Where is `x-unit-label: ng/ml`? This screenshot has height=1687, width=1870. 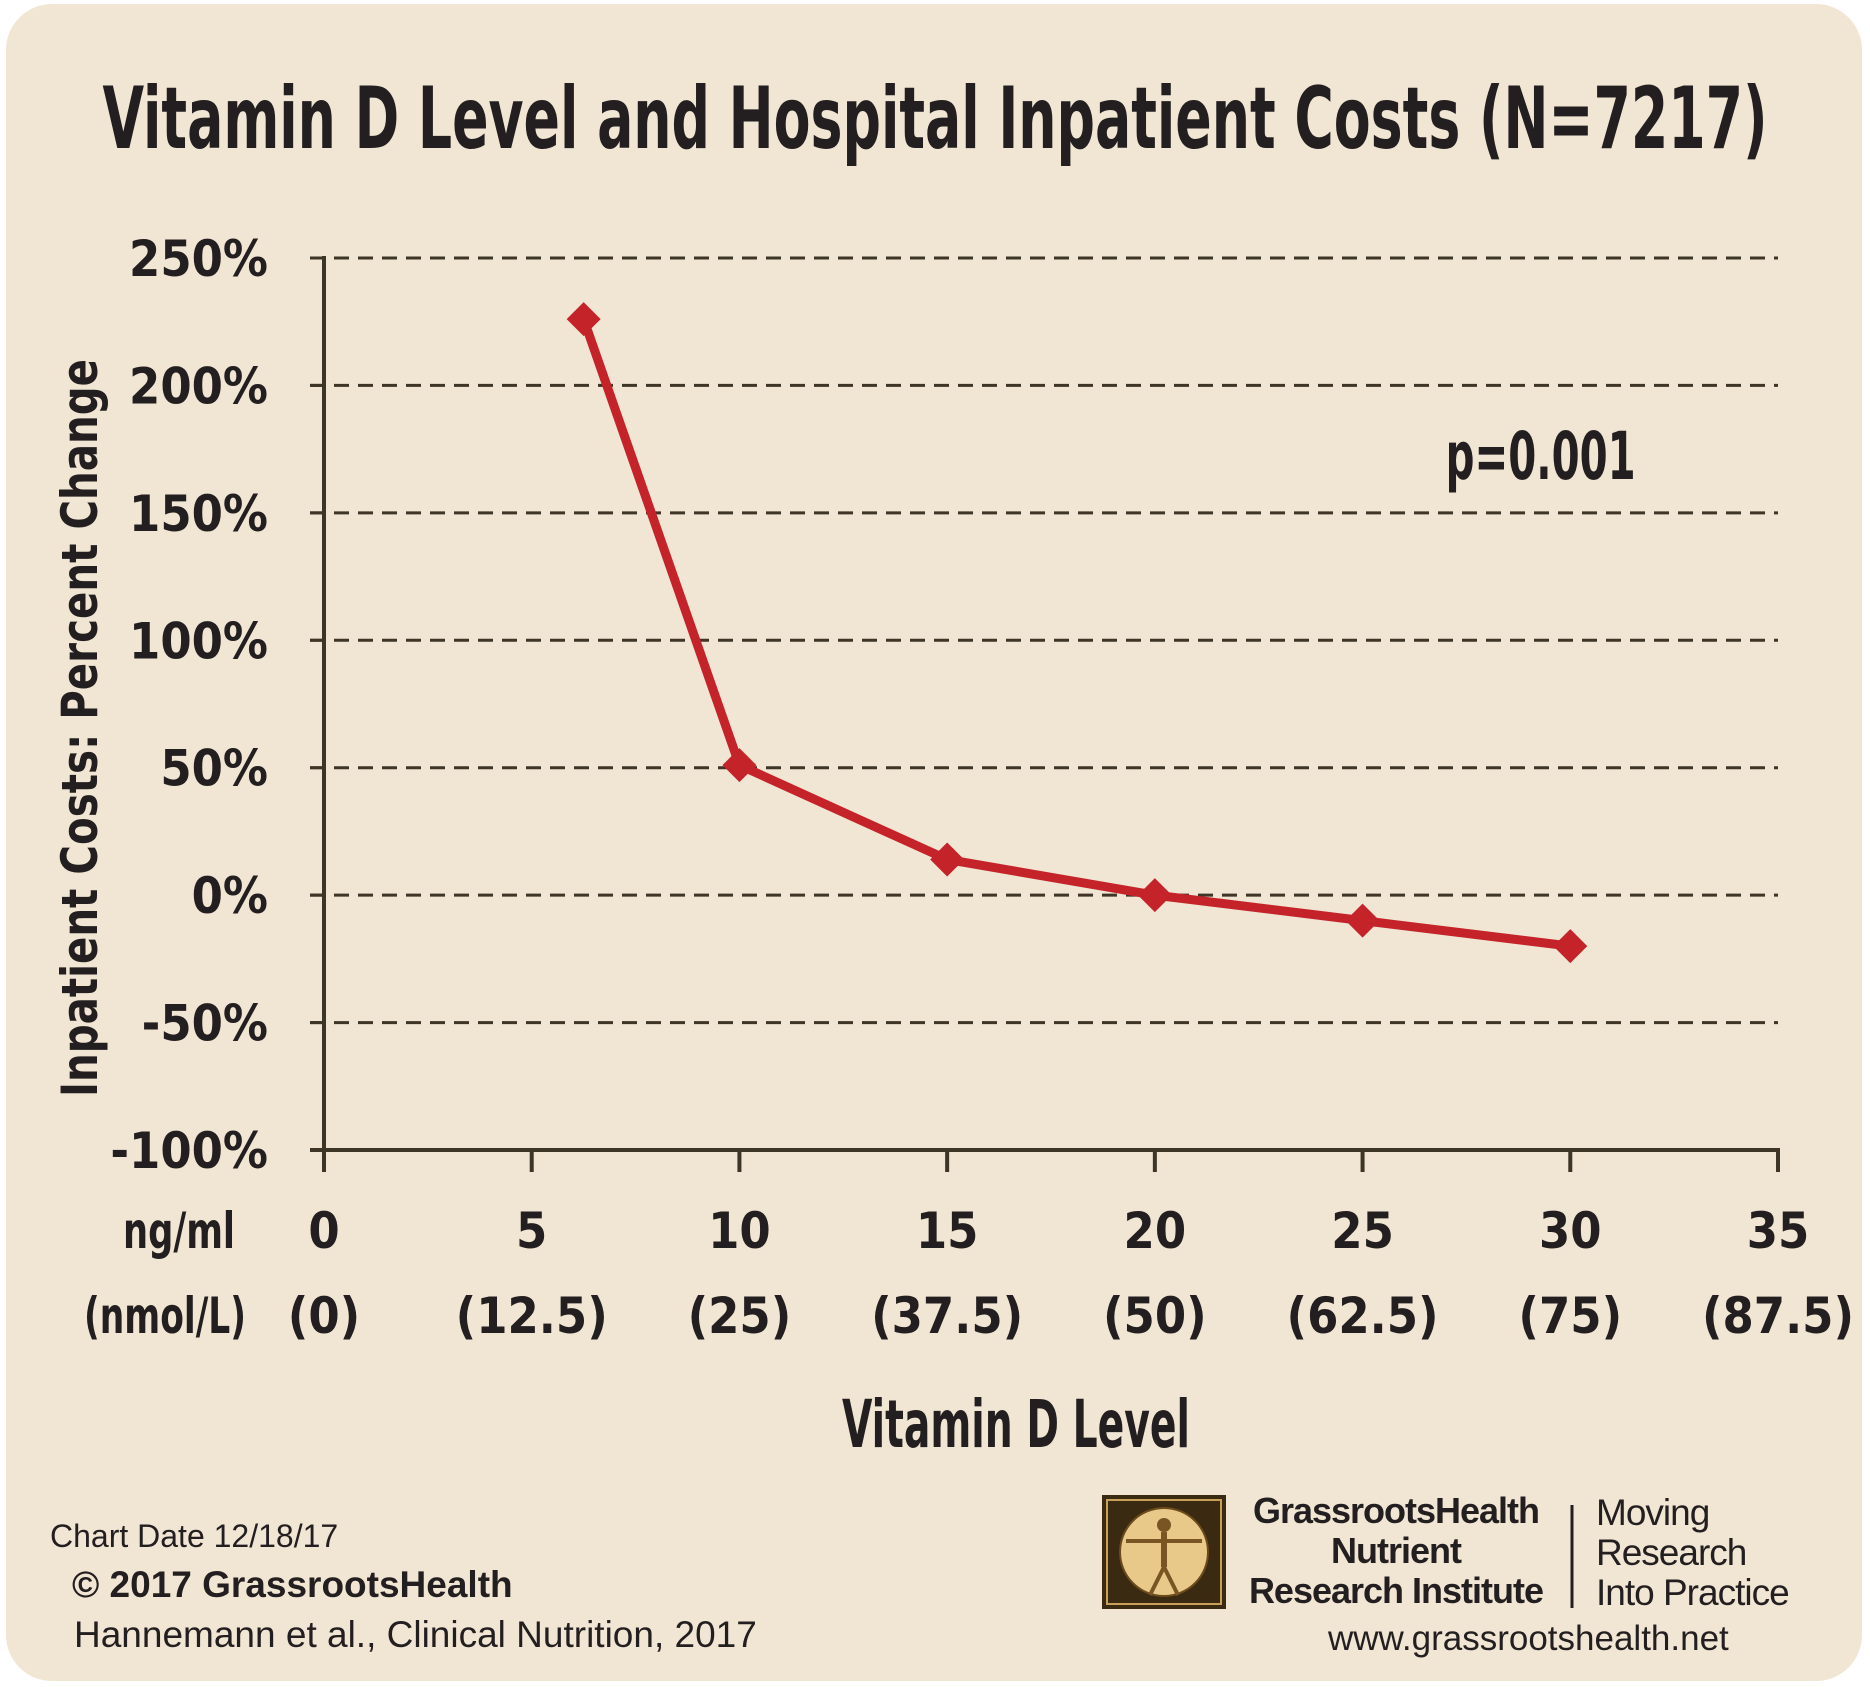 x-unit-label: ng/ml is located at coordinates (179, 1231).